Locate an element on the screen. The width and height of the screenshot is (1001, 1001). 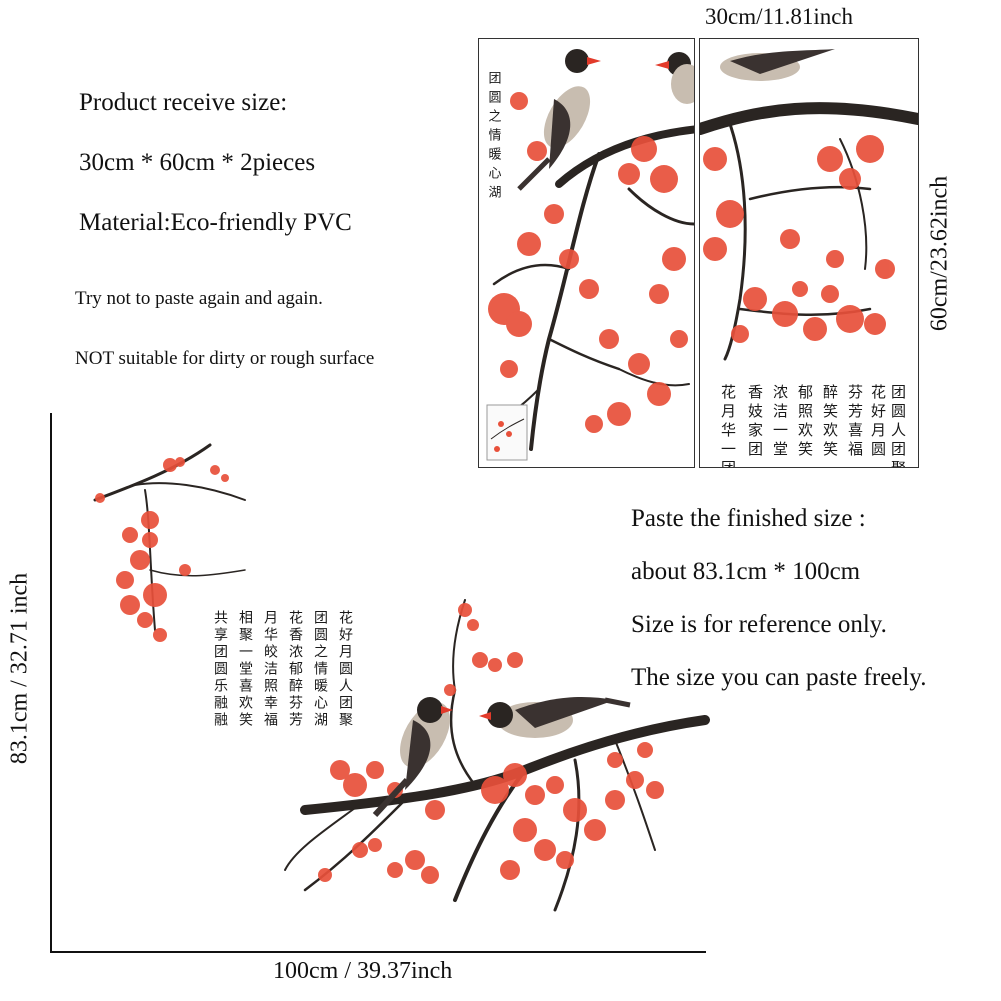
svg-text: 月华皎洁照幸福 is located at coordinates (270, 669).